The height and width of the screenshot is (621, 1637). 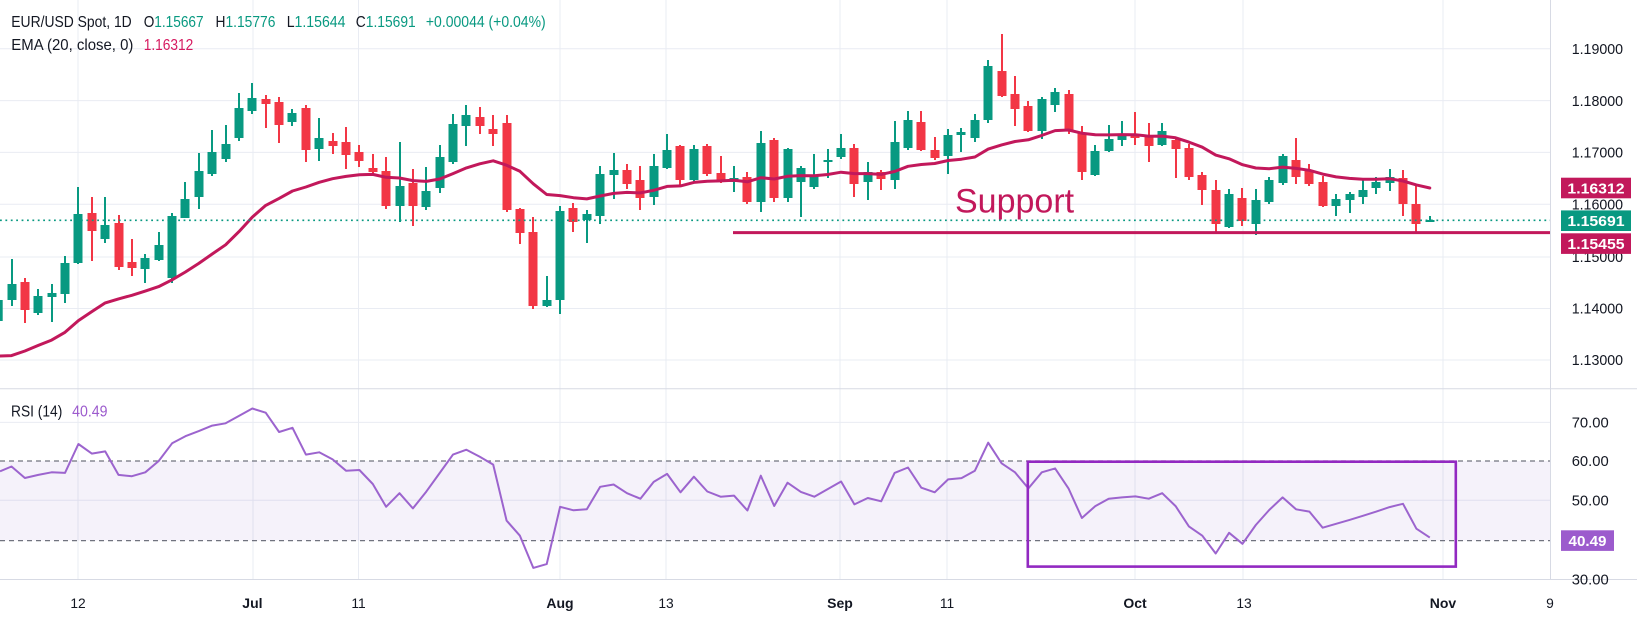 I want to click on svg-text: Oct, so click(x=1135, y=603).